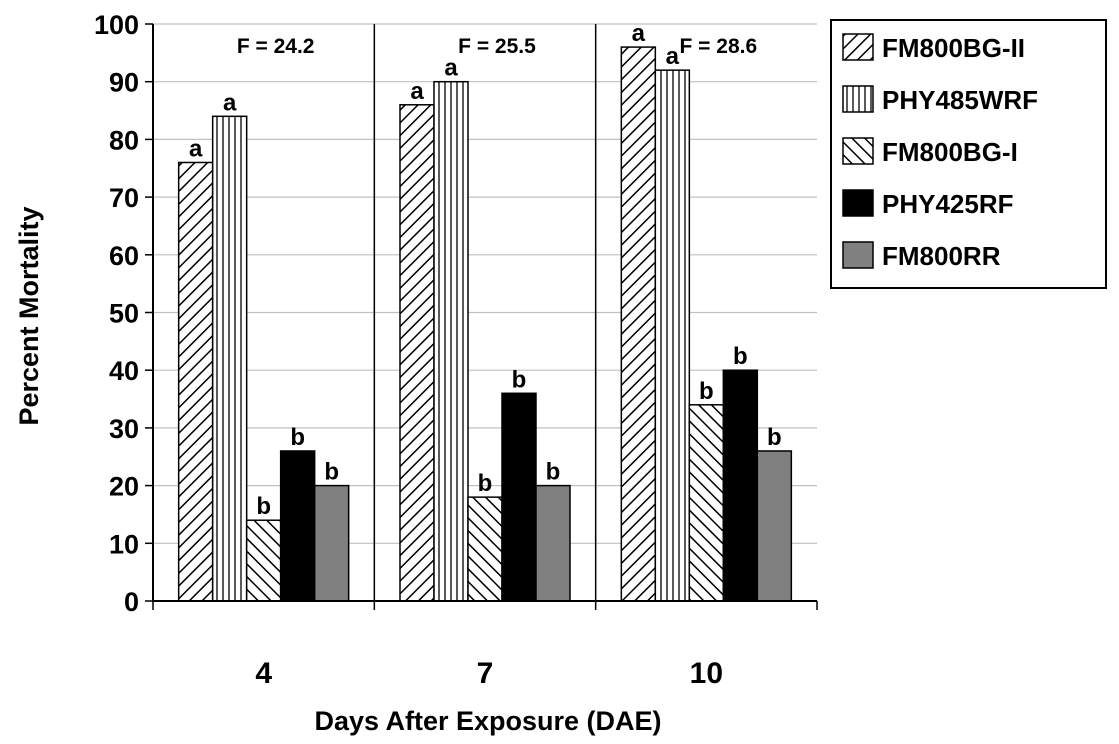 The image size is (1119, 744). What do you see at coordinates (124, 83) in the screenshot?
I see `y-tick-label: 90` at bounding box center [124, 83].